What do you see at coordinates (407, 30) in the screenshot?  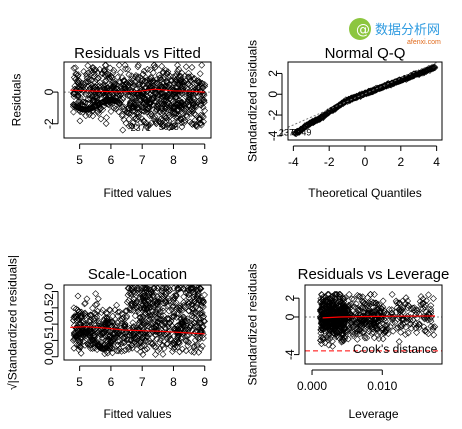 I see `watermark-text-cn: 数据分析网` at bounding box center [407, 30].